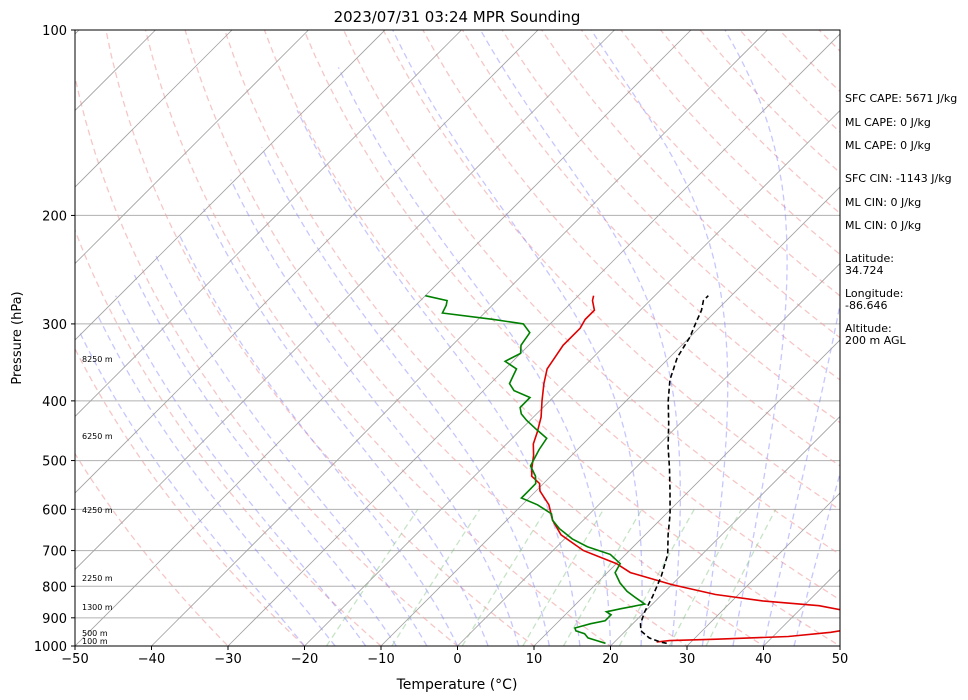 The width and height of the screenshot is (968, 700). I want to click on x-tick-label: −10, so click(380, 659).